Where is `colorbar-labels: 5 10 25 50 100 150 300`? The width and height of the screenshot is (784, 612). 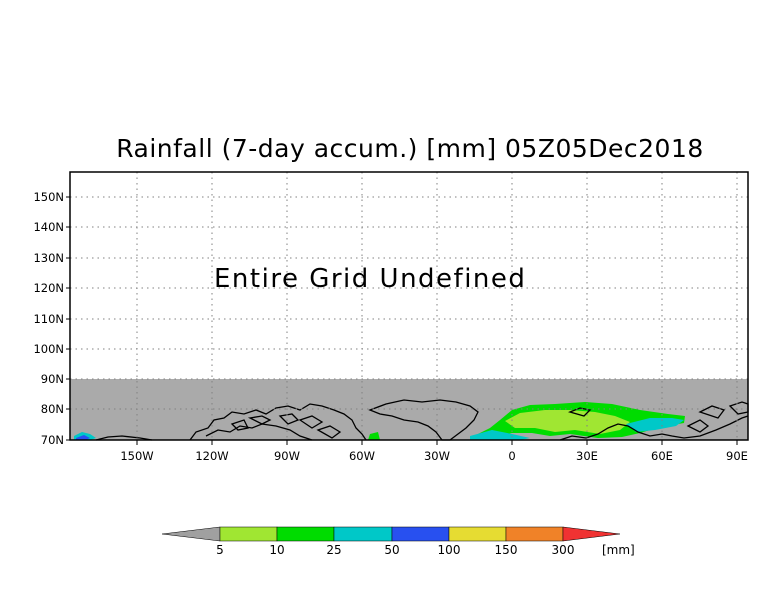
colorbar-labels: 5 10 25 50 100 150 300 is located at coordinates (395, 550).